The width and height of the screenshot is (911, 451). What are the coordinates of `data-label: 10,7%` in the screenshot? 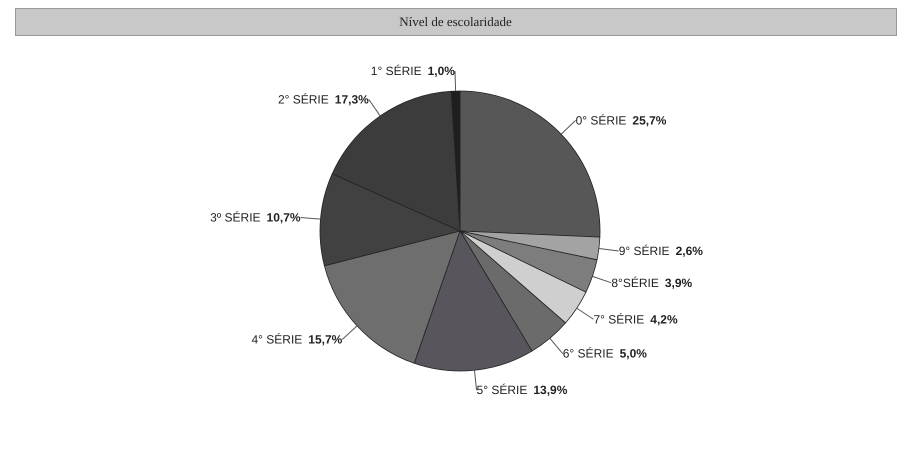 It's located at (283, 217).